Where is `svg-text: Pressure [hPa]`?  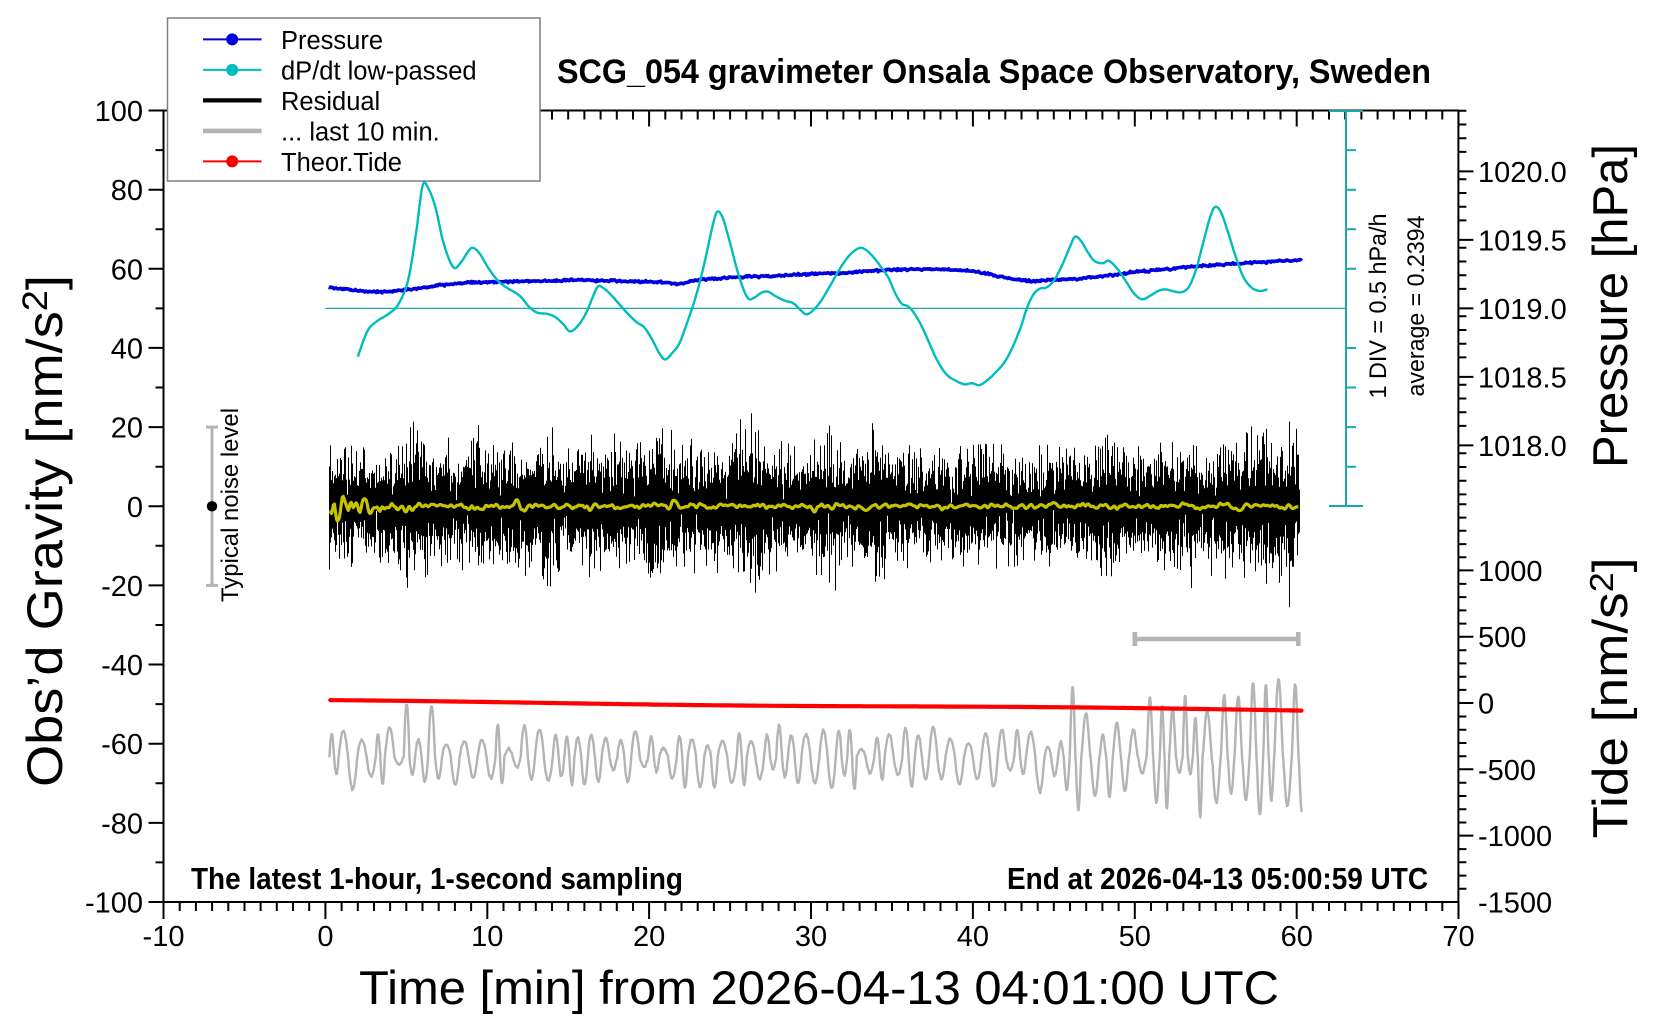 svg-text: Pressure [hPa] is located at coordinates (1611, 306).